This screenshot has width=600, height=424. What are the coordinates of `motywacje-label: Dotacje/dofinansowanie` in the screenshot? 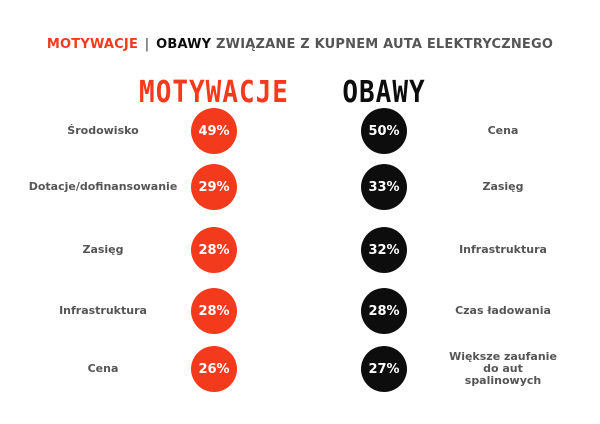 It's located at (103, 186).